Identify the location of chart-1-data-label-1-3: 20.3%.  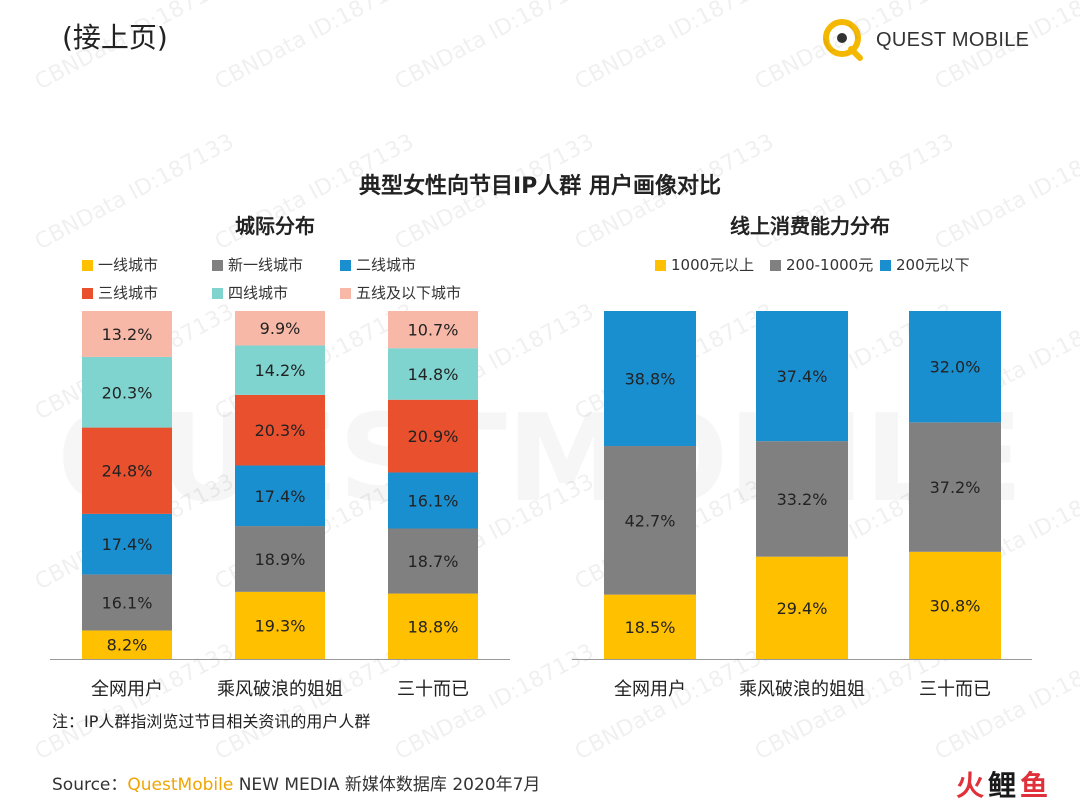
(280, 430).